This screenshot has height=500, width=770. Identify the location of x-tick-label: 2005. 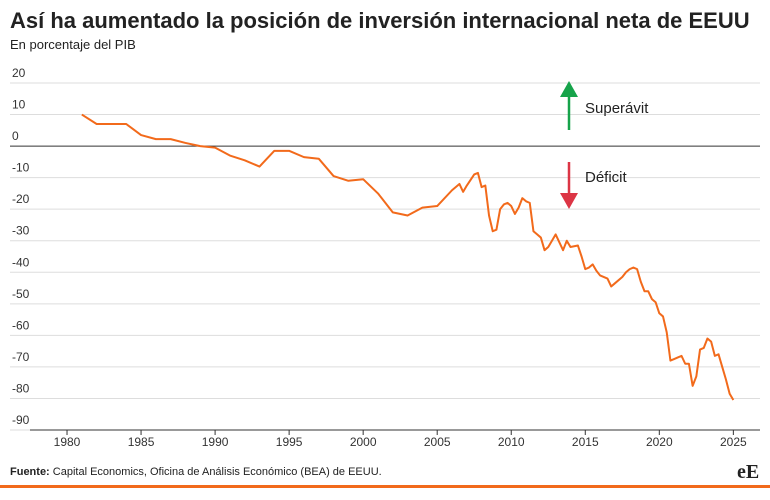
(437, 442).